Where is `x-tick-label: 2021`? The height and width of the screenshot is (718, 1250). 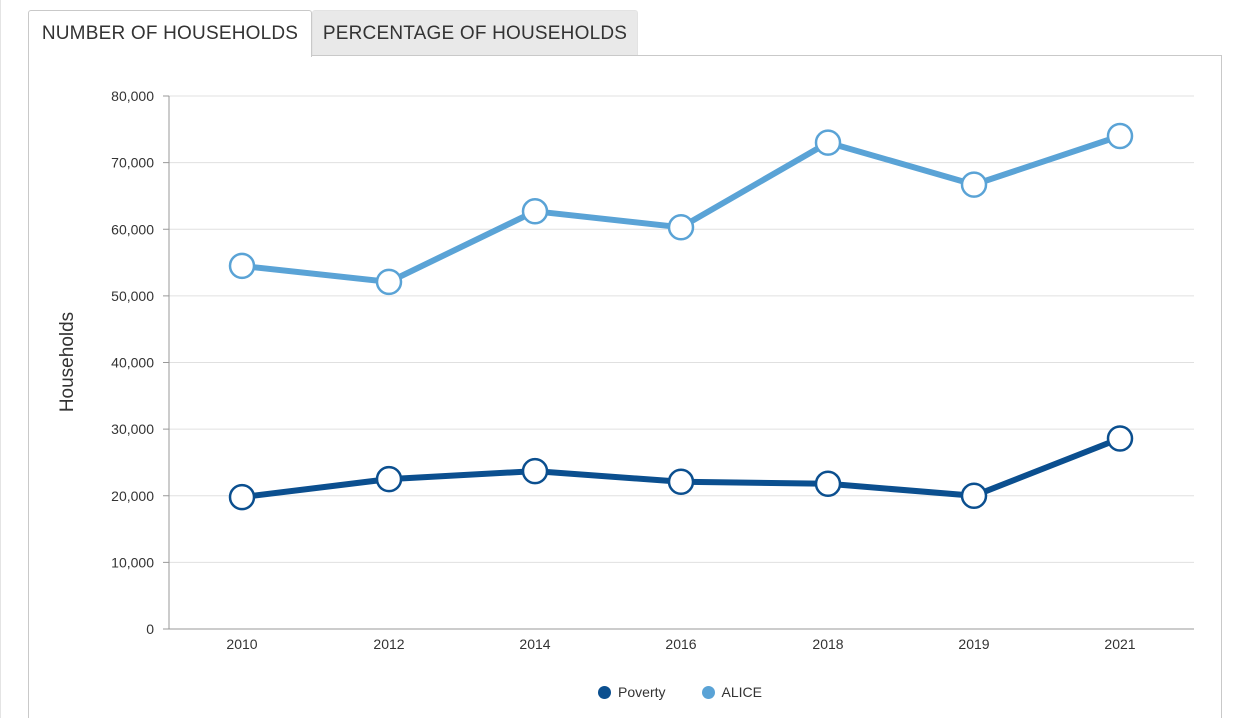
x-tick-label: 2021 is located at coordinates (1119, 644).